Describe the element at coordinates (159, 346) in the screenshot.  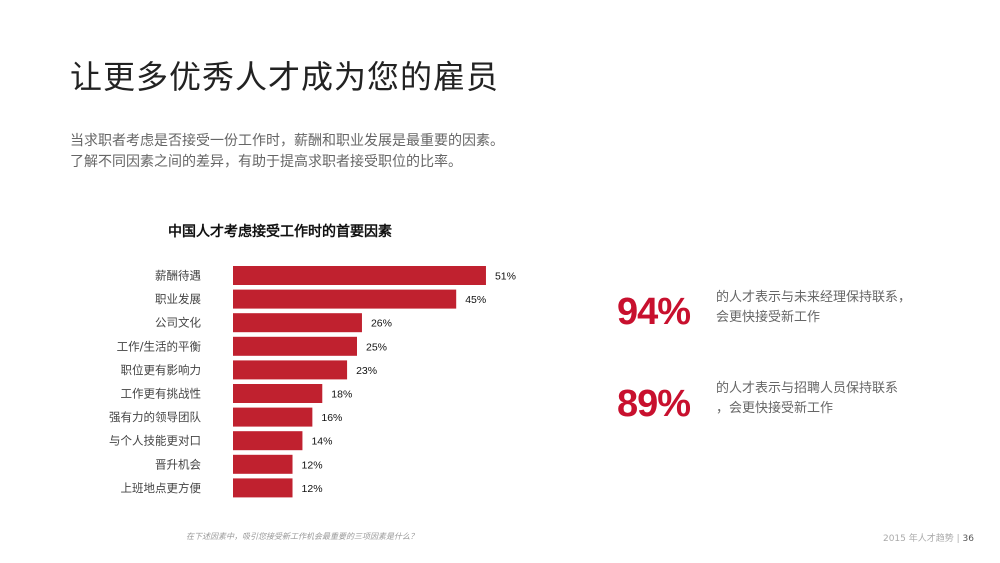
I see `category-label: 工作/生活的平衡` at that location.